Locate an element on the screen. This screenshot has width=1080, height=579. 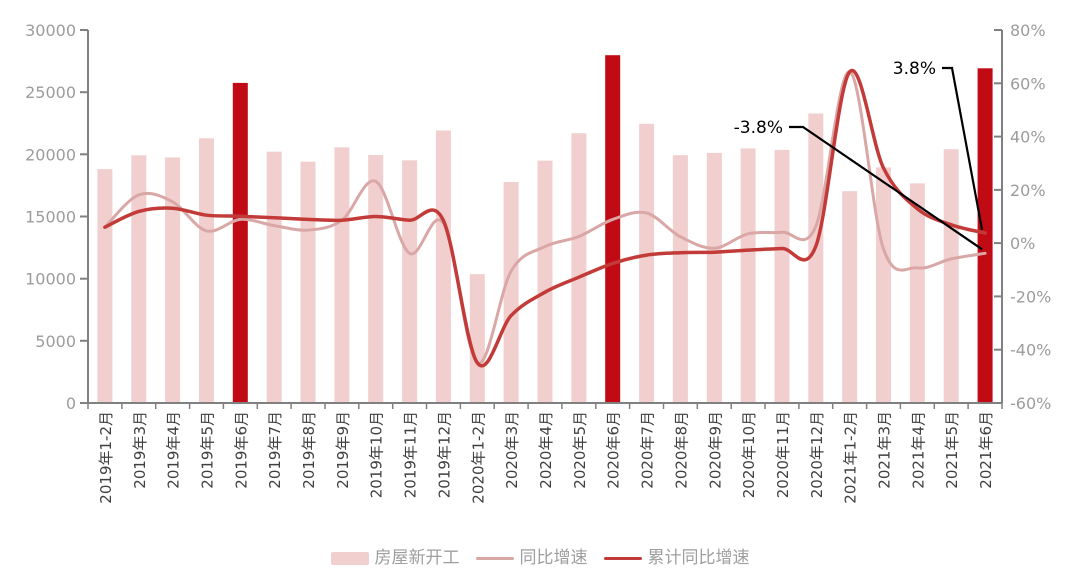
x-category-label: 2019年7月 is located at coordinates (275, 450).